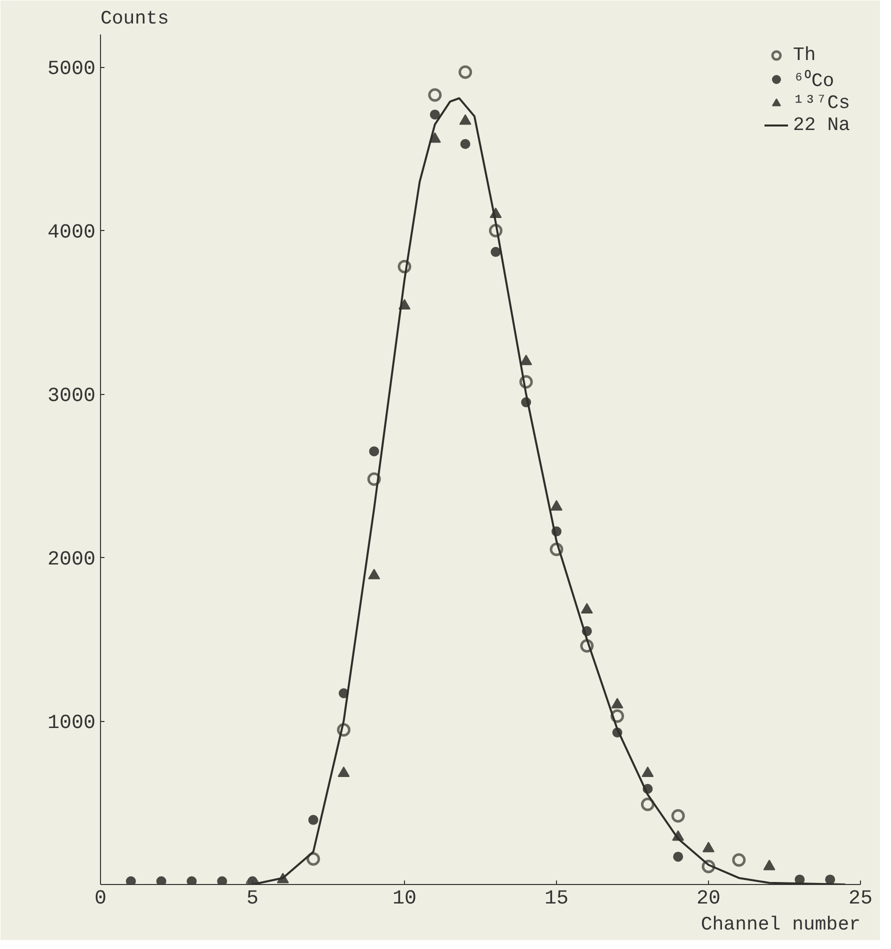  What do you see at coordinates (71, 724) in the screenshot?
I see `y-tick-label: 1000` at bounding box center [71, 724].